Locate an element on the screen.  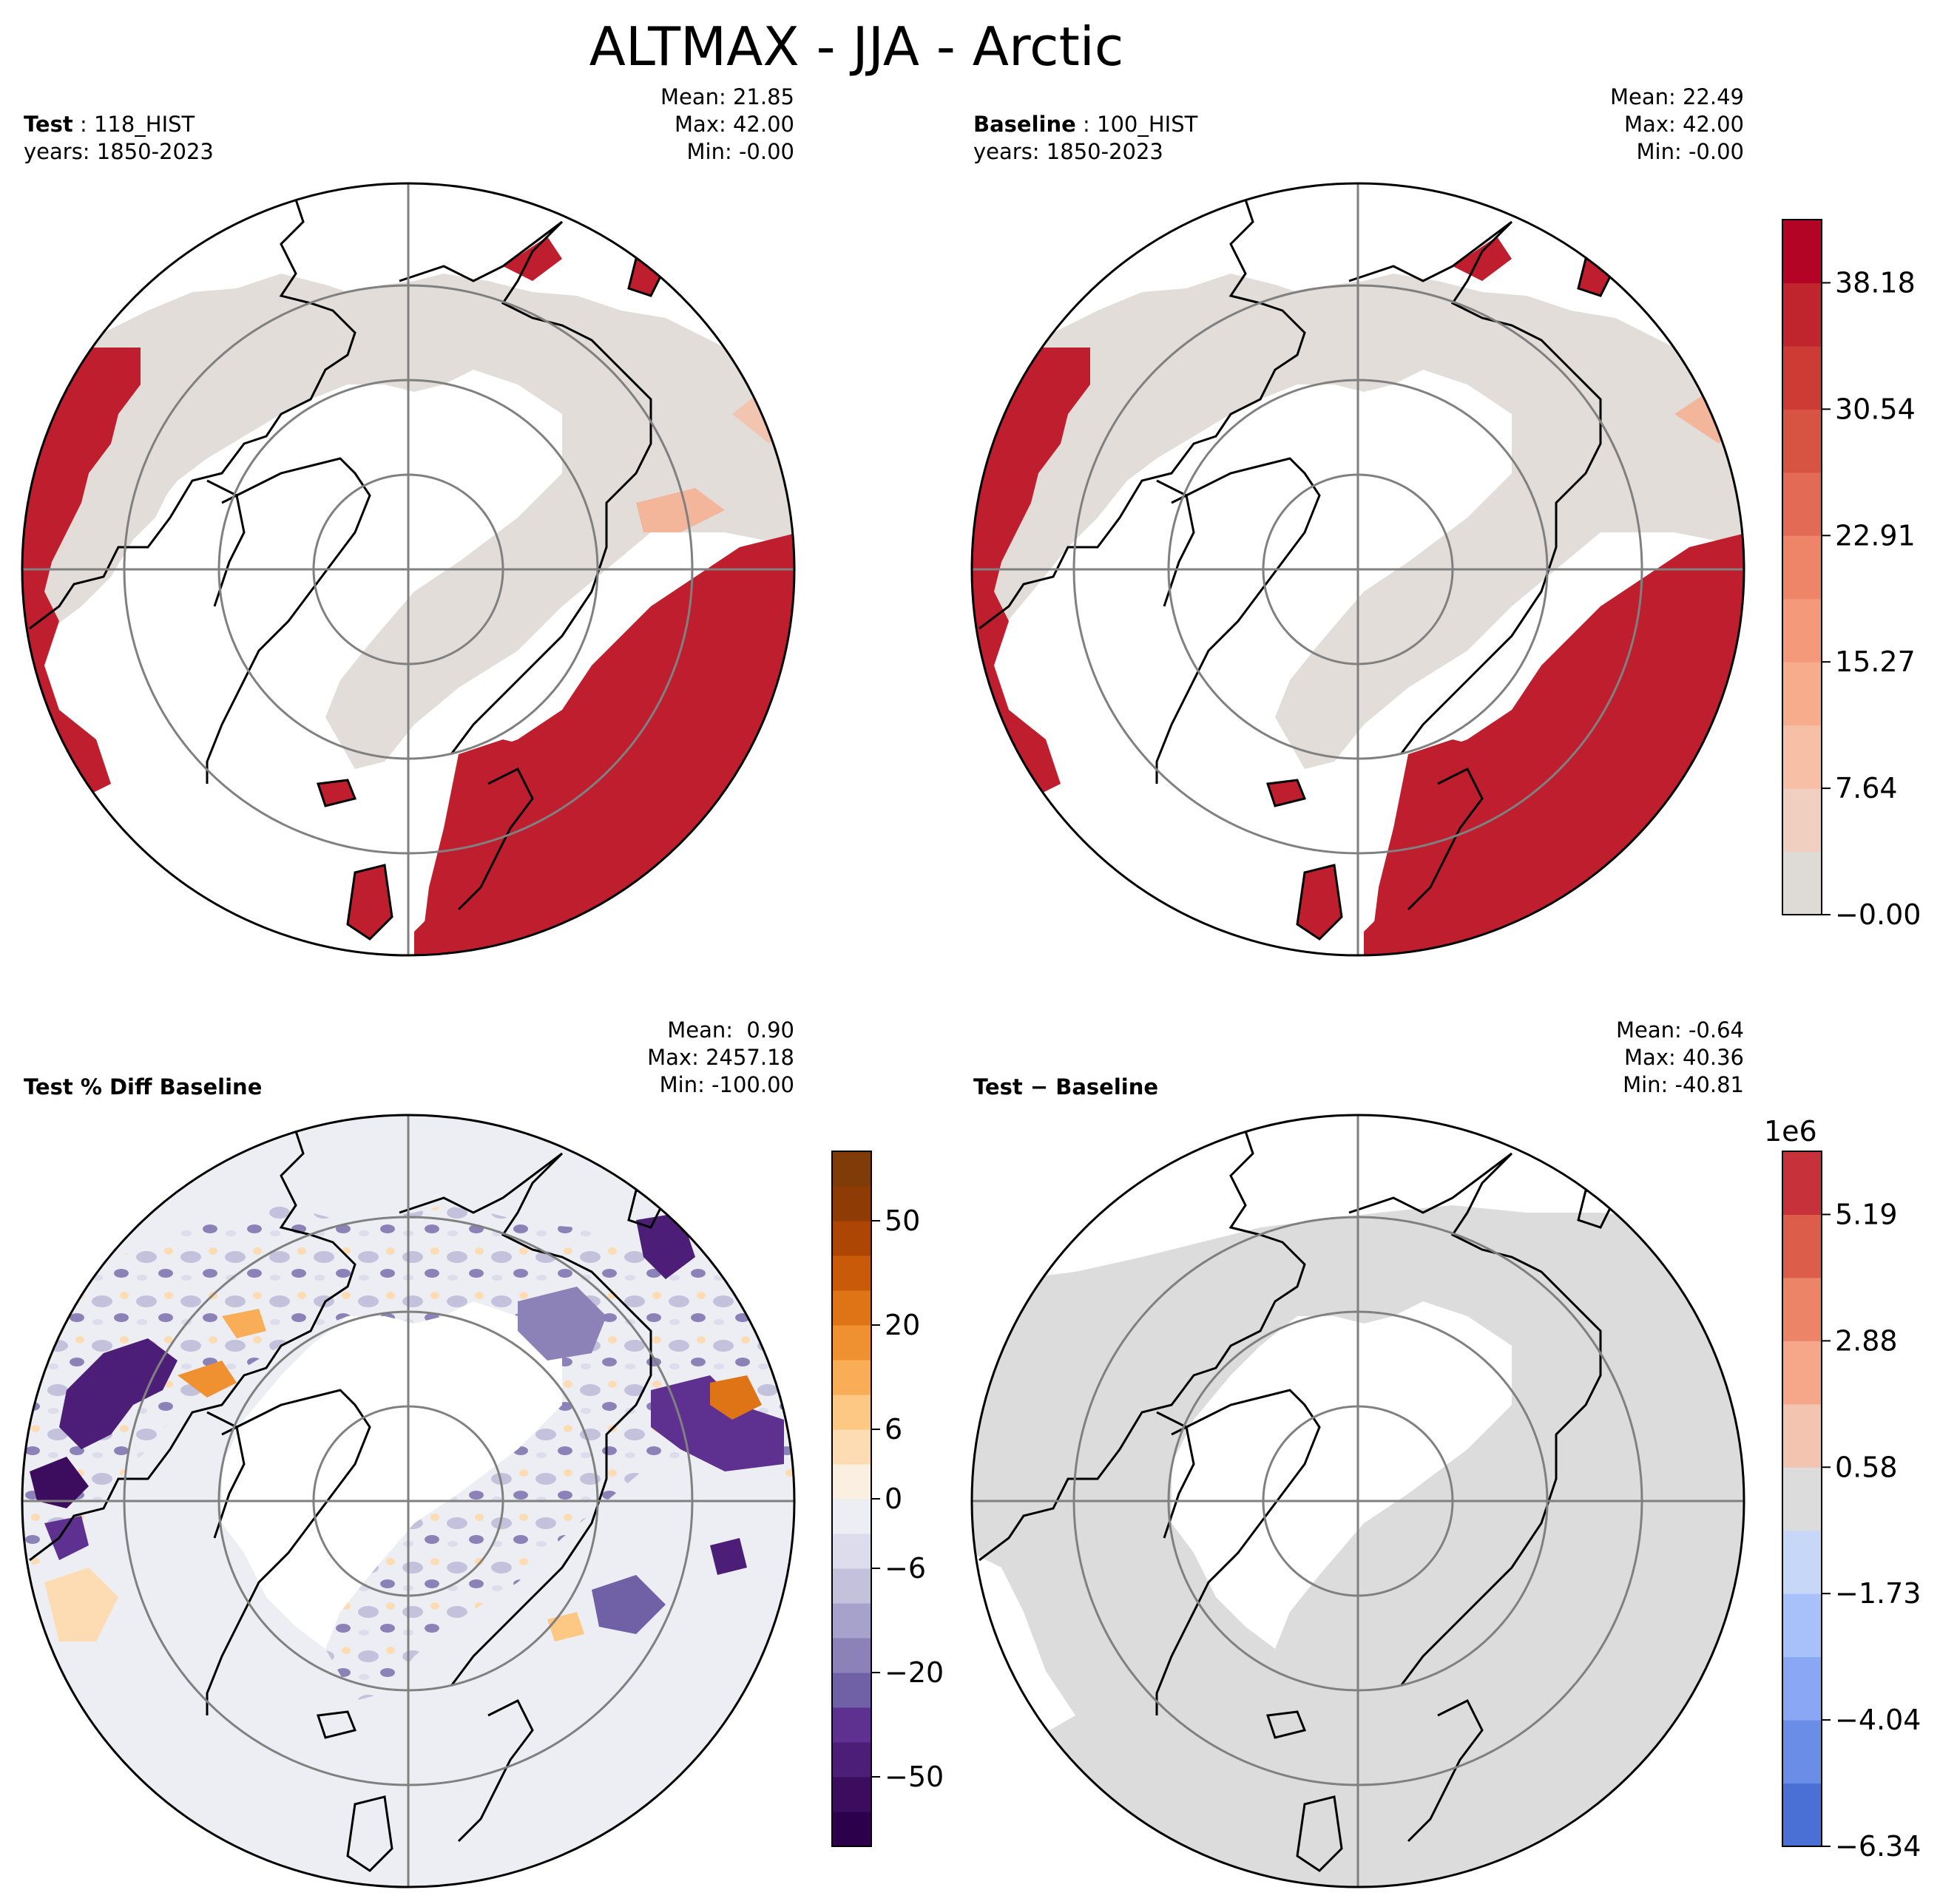
panel-diff-name: Test − Baseline is located at coordinates (1066, 1087).